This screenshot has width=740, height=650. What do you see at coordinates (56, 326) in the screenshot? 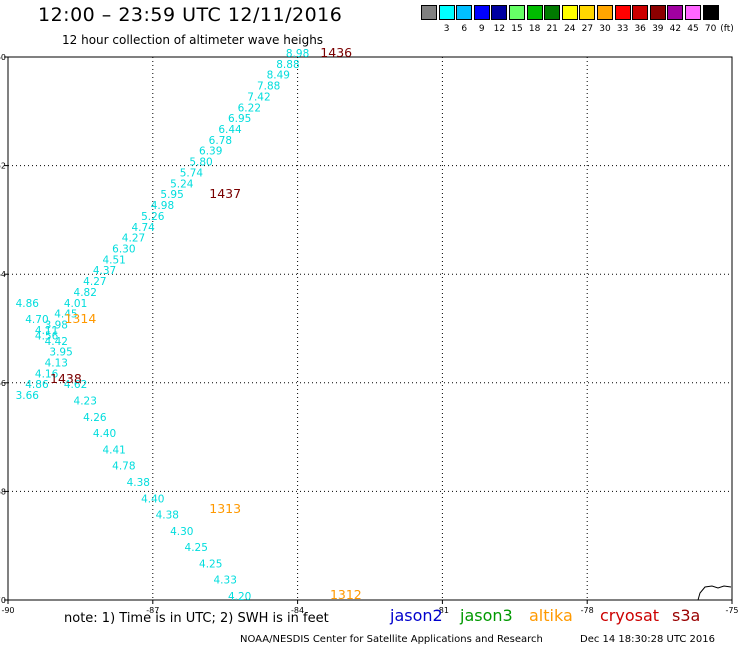
I see `swh-value-label: 3.98` at bounding box center [56, 326].